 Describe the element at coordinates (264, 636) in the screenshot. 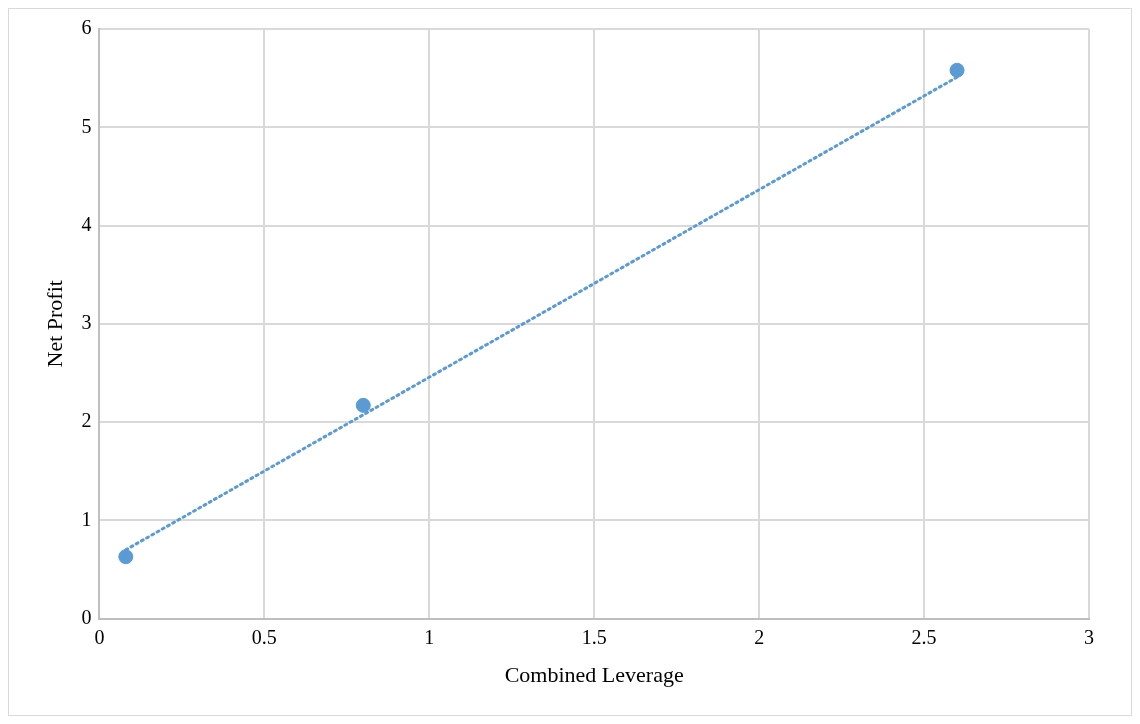

I see `x-tick-label: 0.5` at that location.